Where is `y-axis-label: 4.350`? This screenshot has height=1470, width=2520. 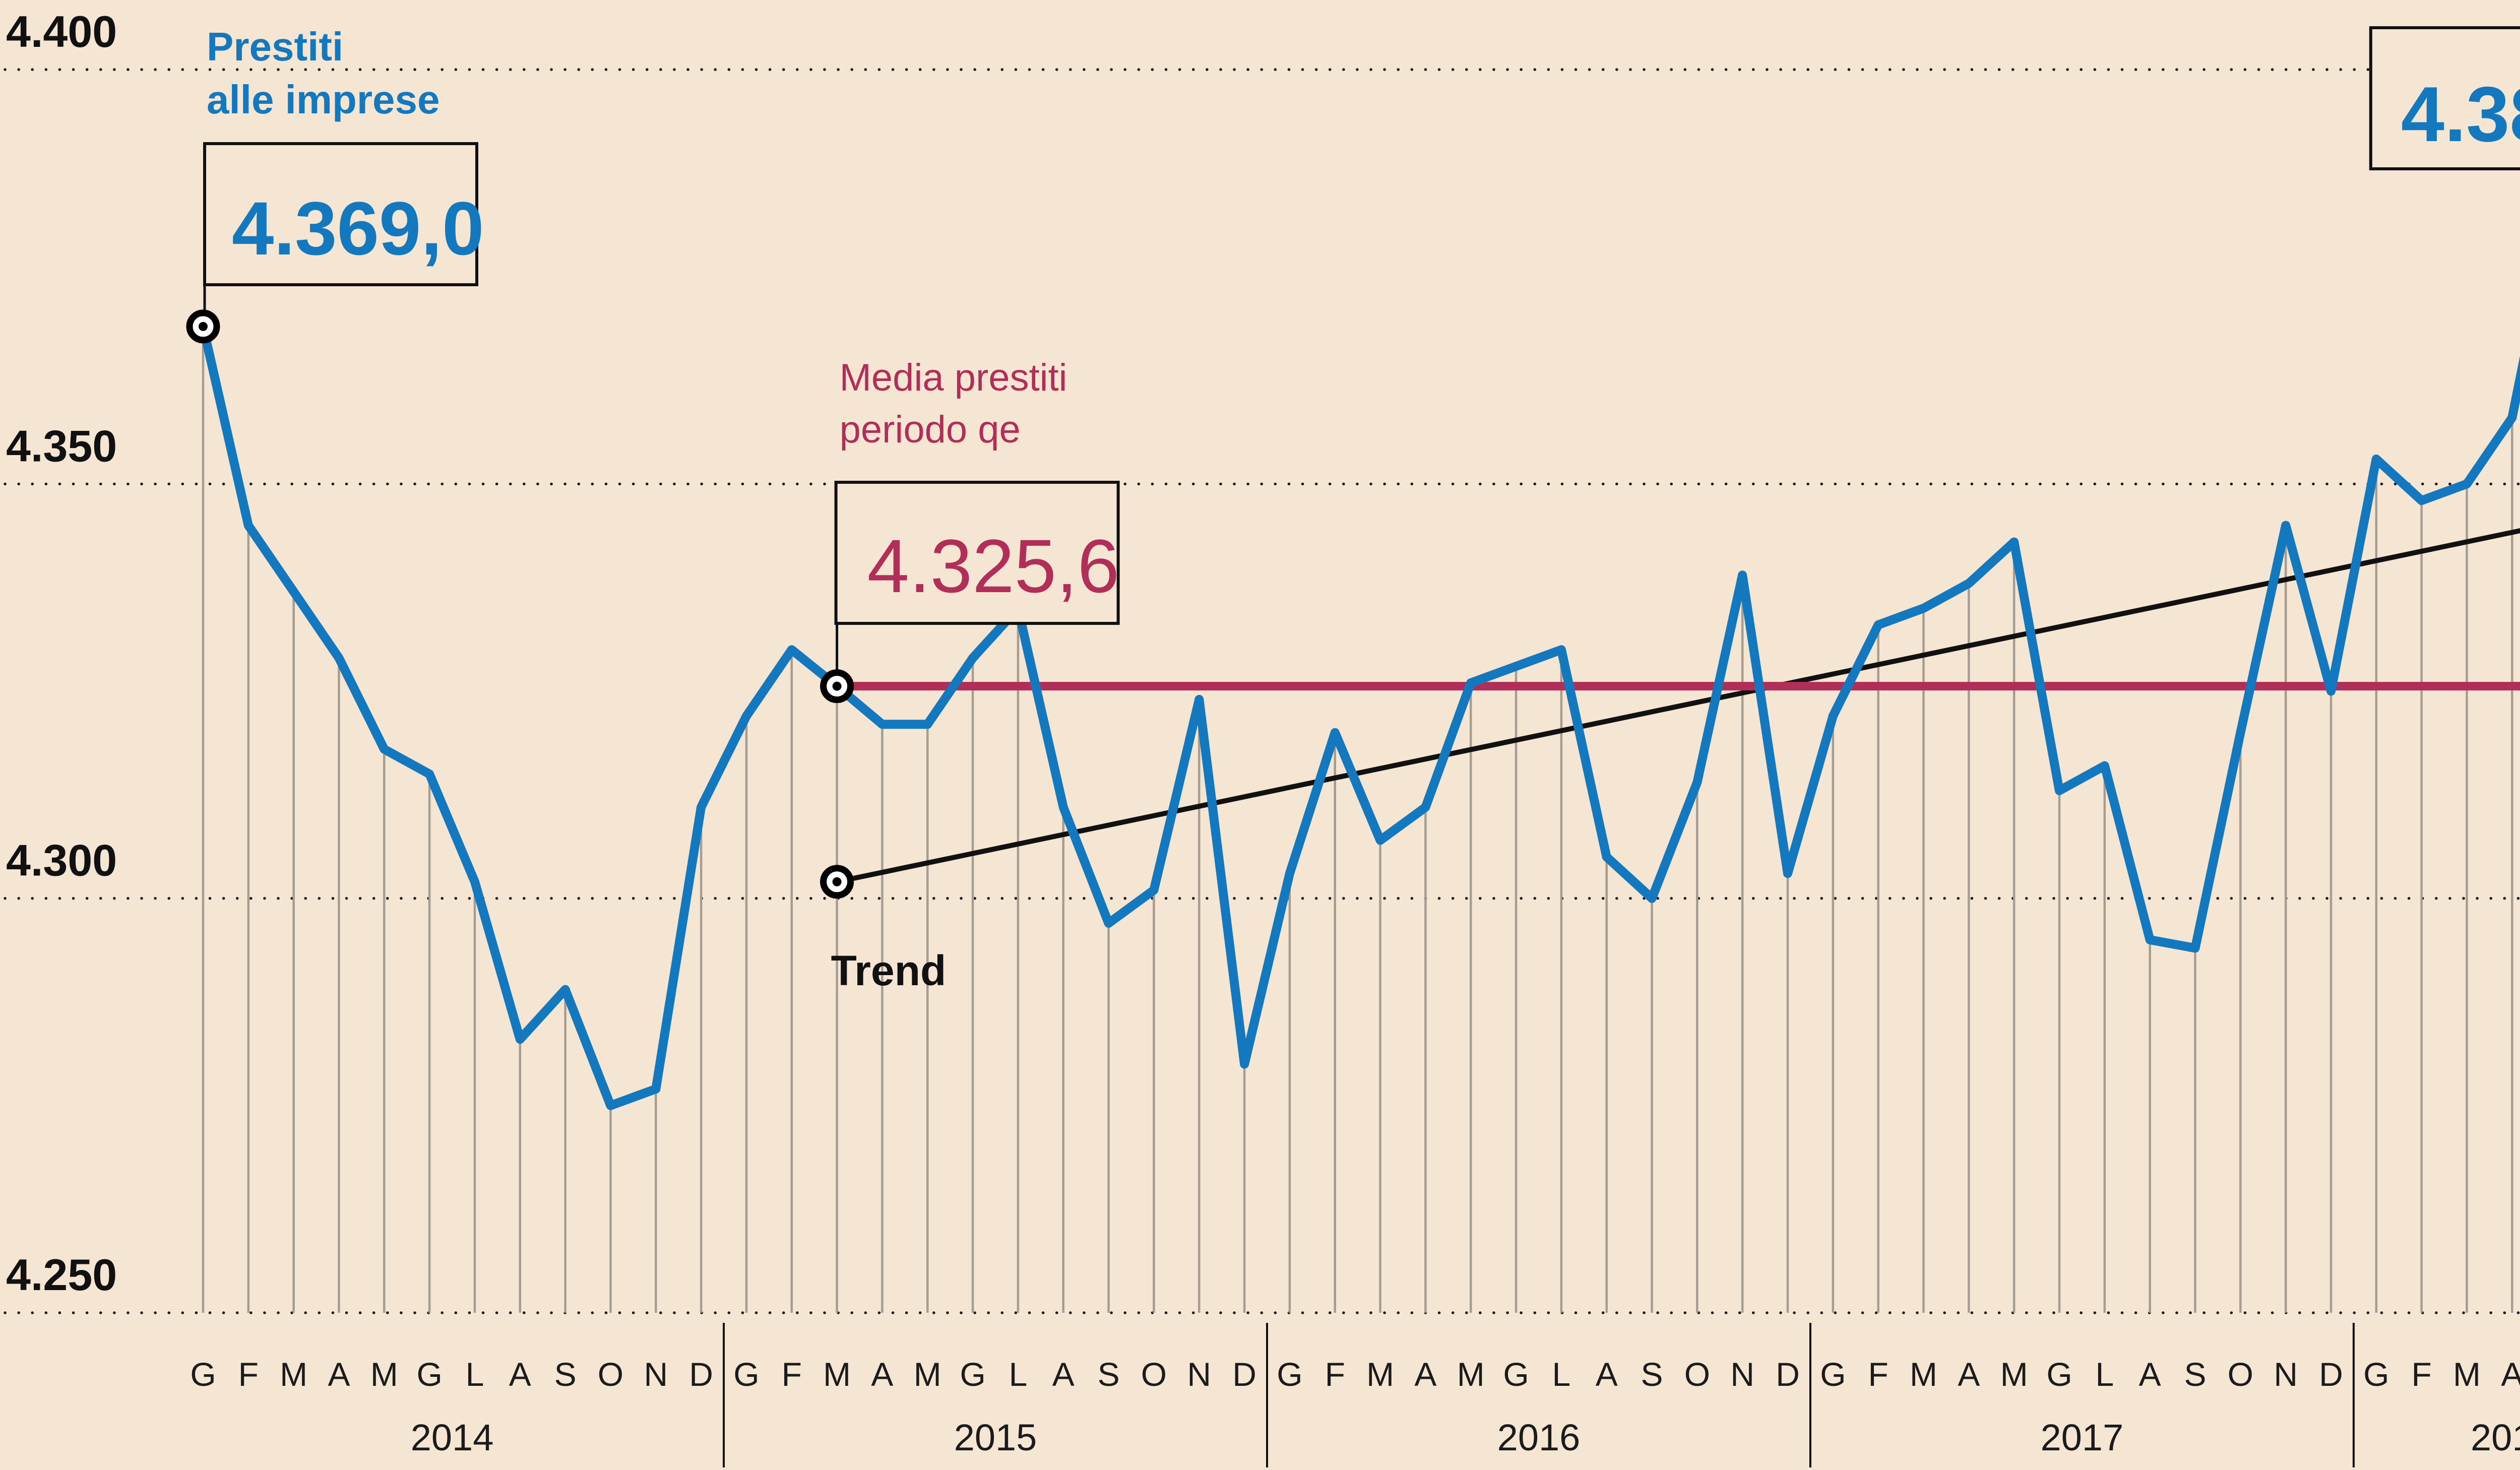
y-axis-label: 4.350 is located at coordinates (62, 446).